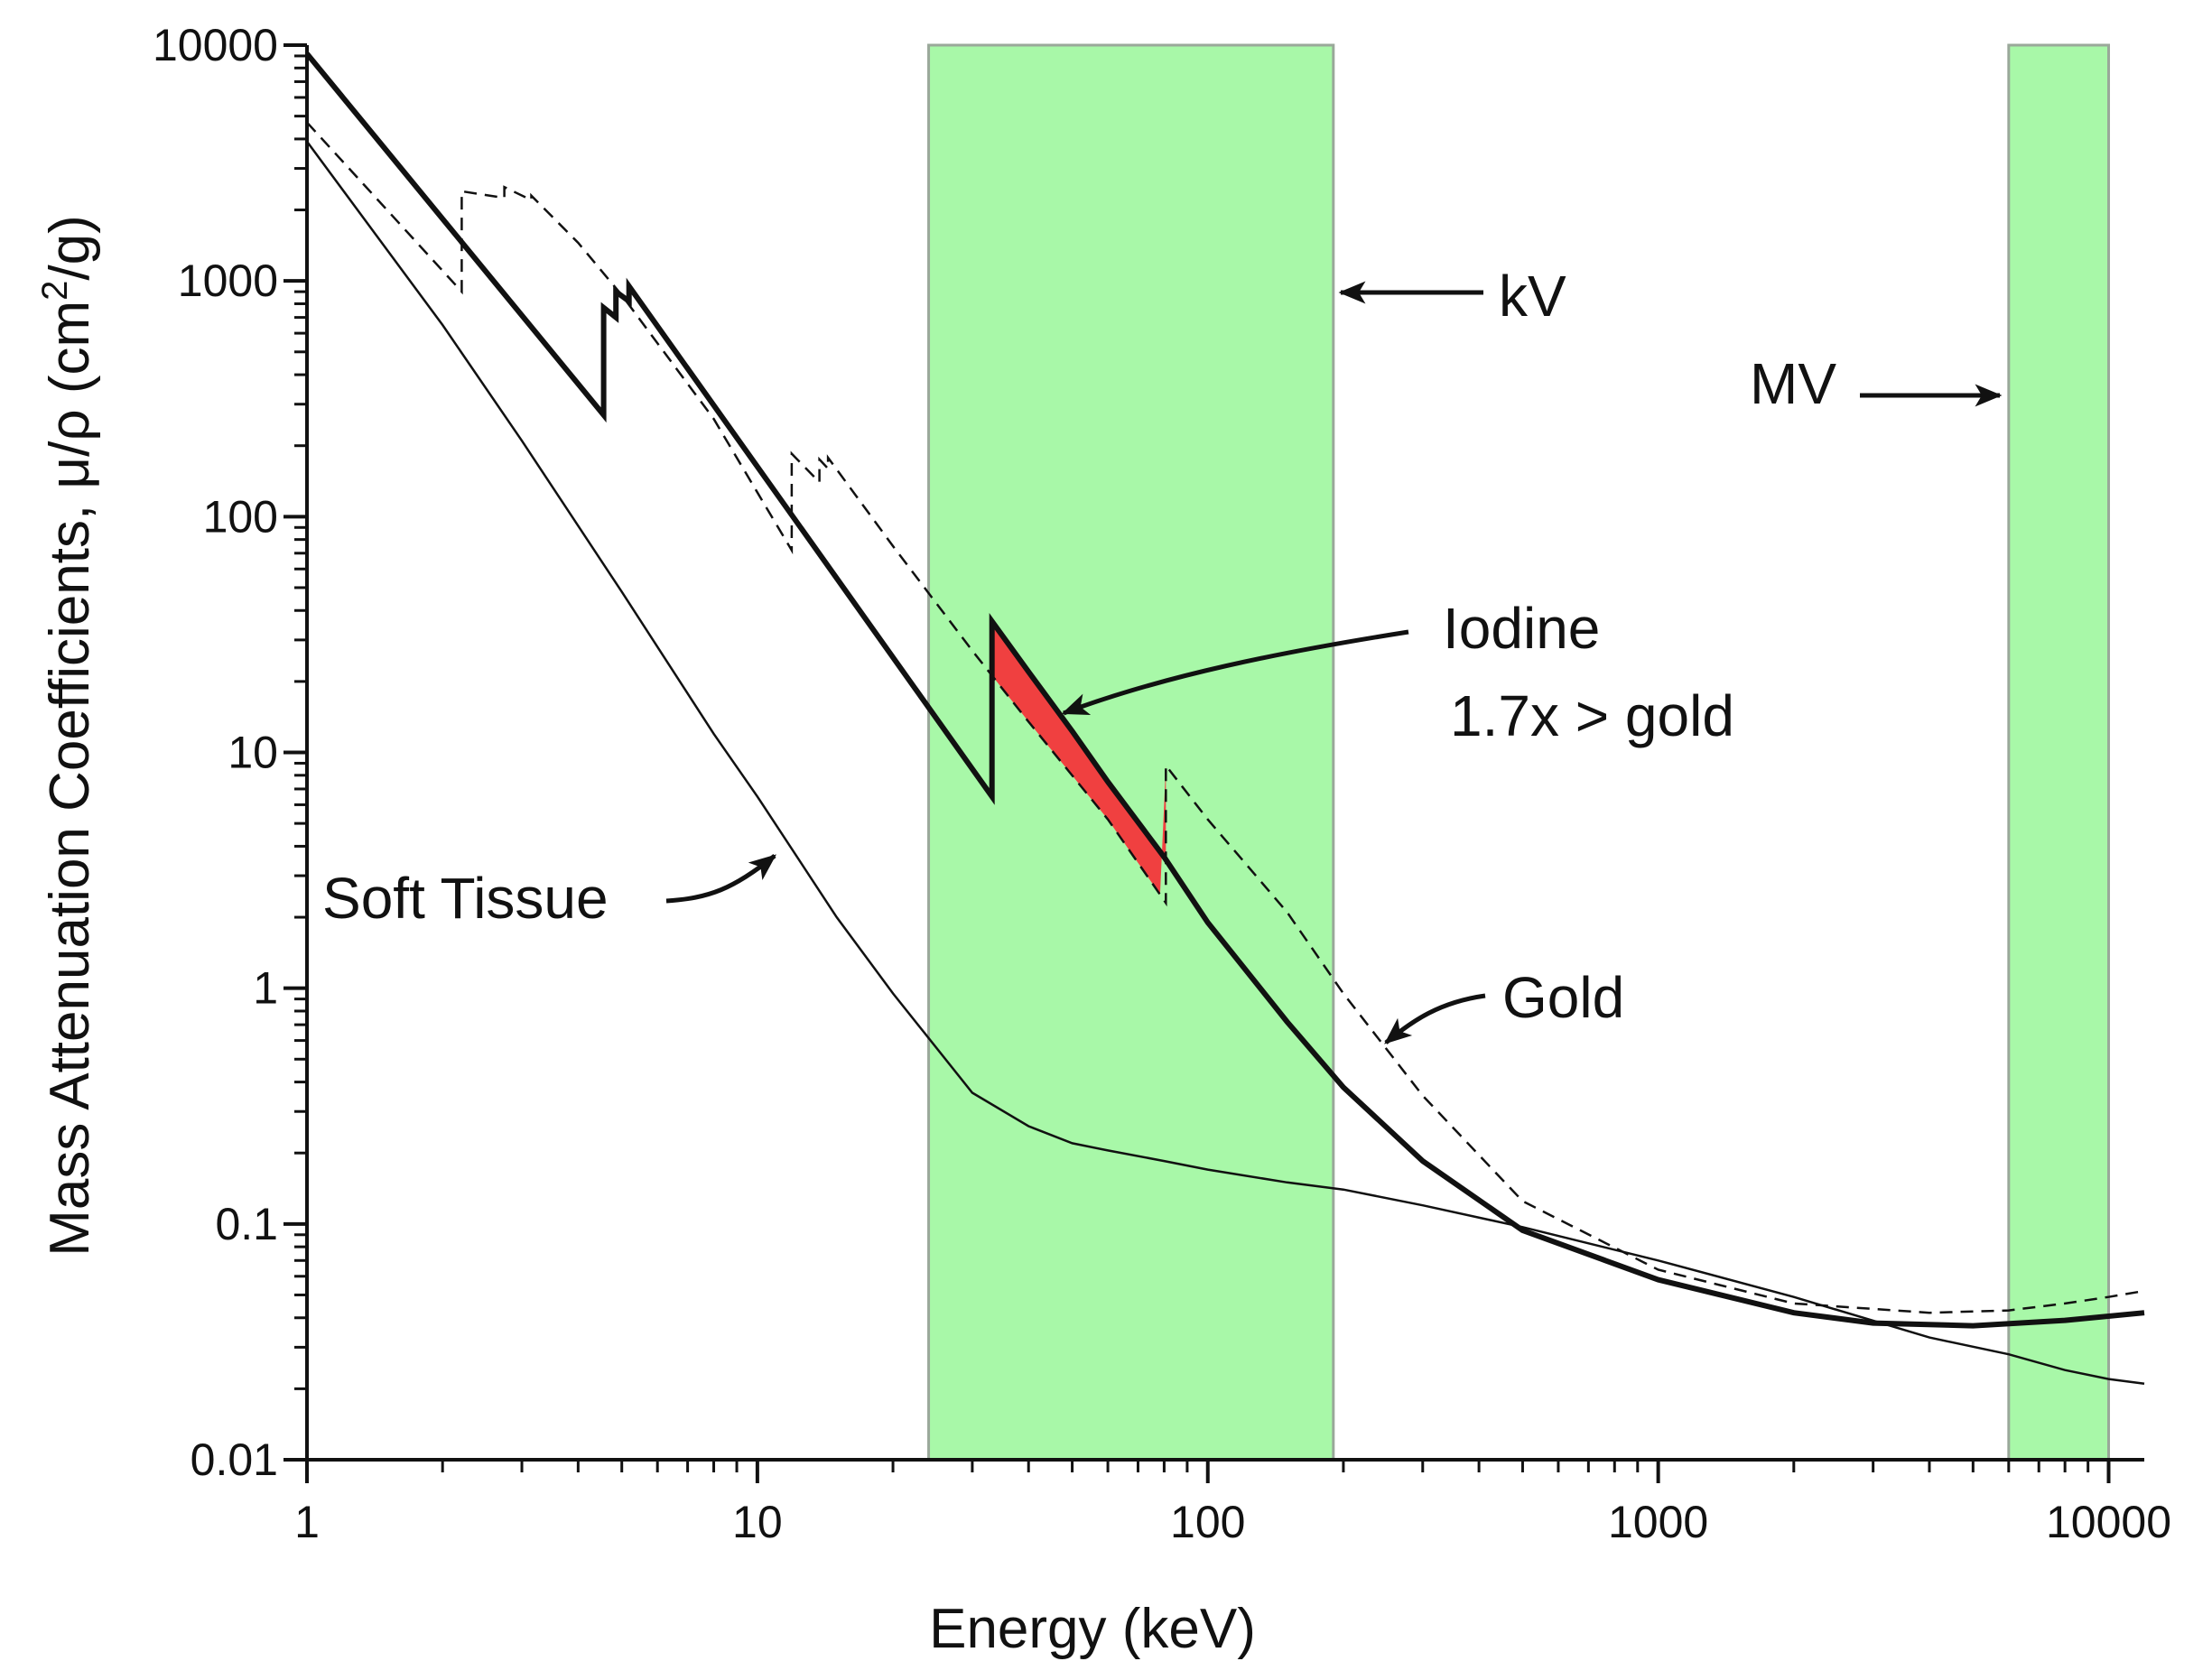  Describe the element at coordinates (228, 280) in the screenshot. I see `y-tick-label: 1000` at that location.